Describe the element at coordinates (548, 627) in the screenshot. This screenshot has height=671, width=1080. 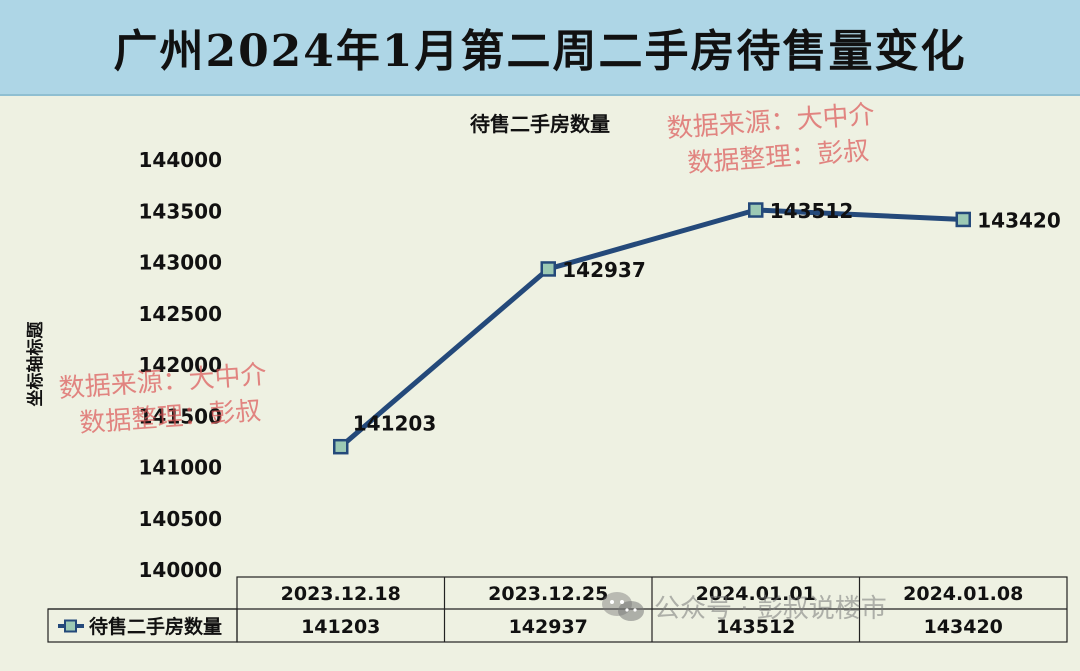
I see `data-table-value: 142937` at that location.